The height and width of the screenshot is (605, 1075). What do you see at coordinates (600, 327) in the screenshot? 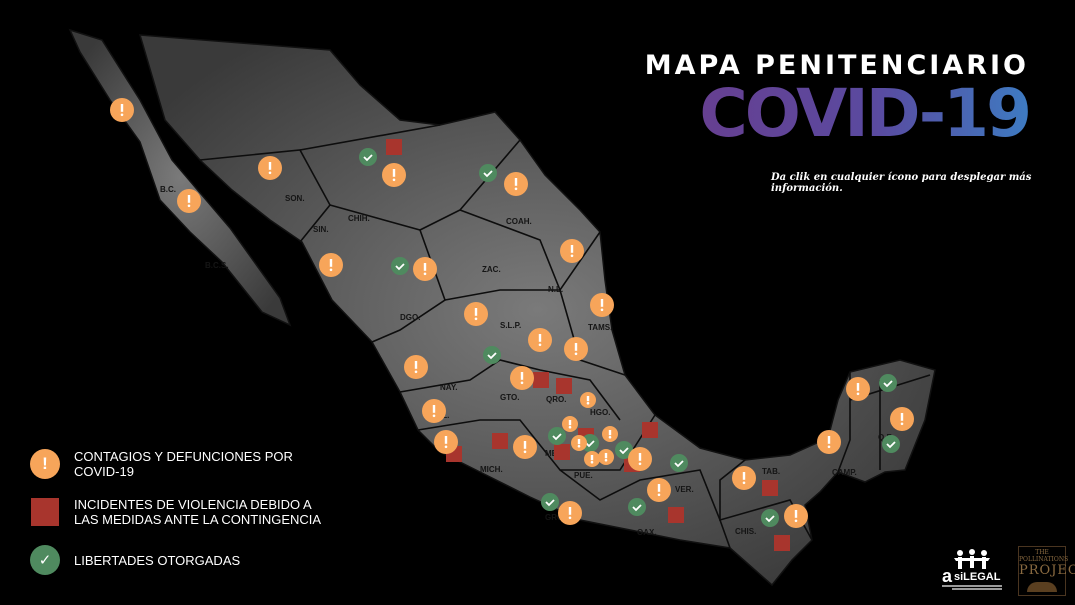
I see `state-label: TAMS.` at bounding box center [600, 327].